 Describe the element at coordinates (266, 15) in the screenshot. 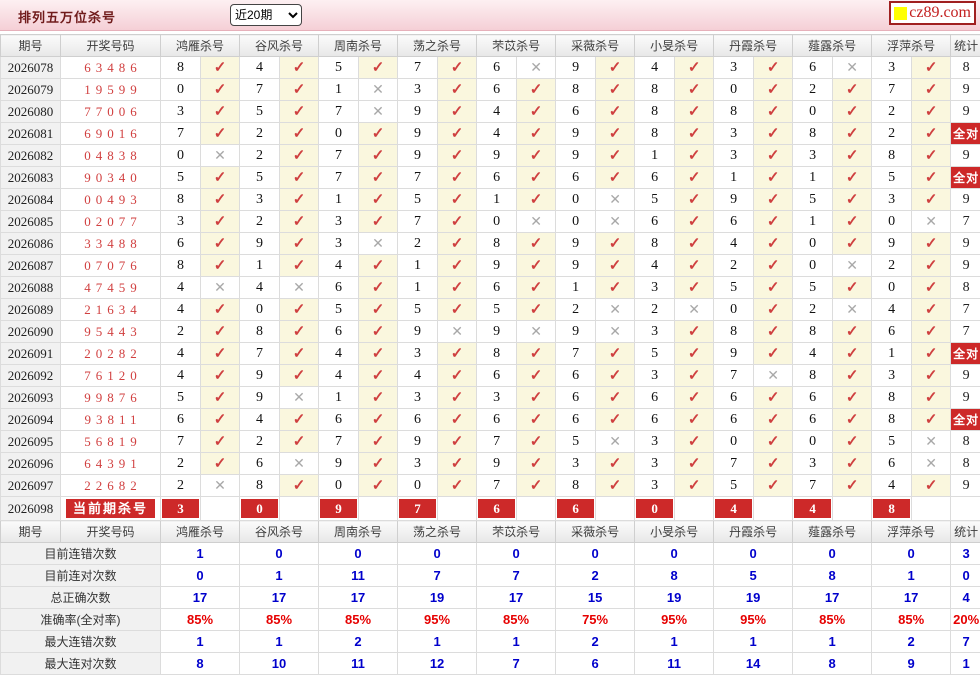

I see `period-range-select: 近20期` at that location.